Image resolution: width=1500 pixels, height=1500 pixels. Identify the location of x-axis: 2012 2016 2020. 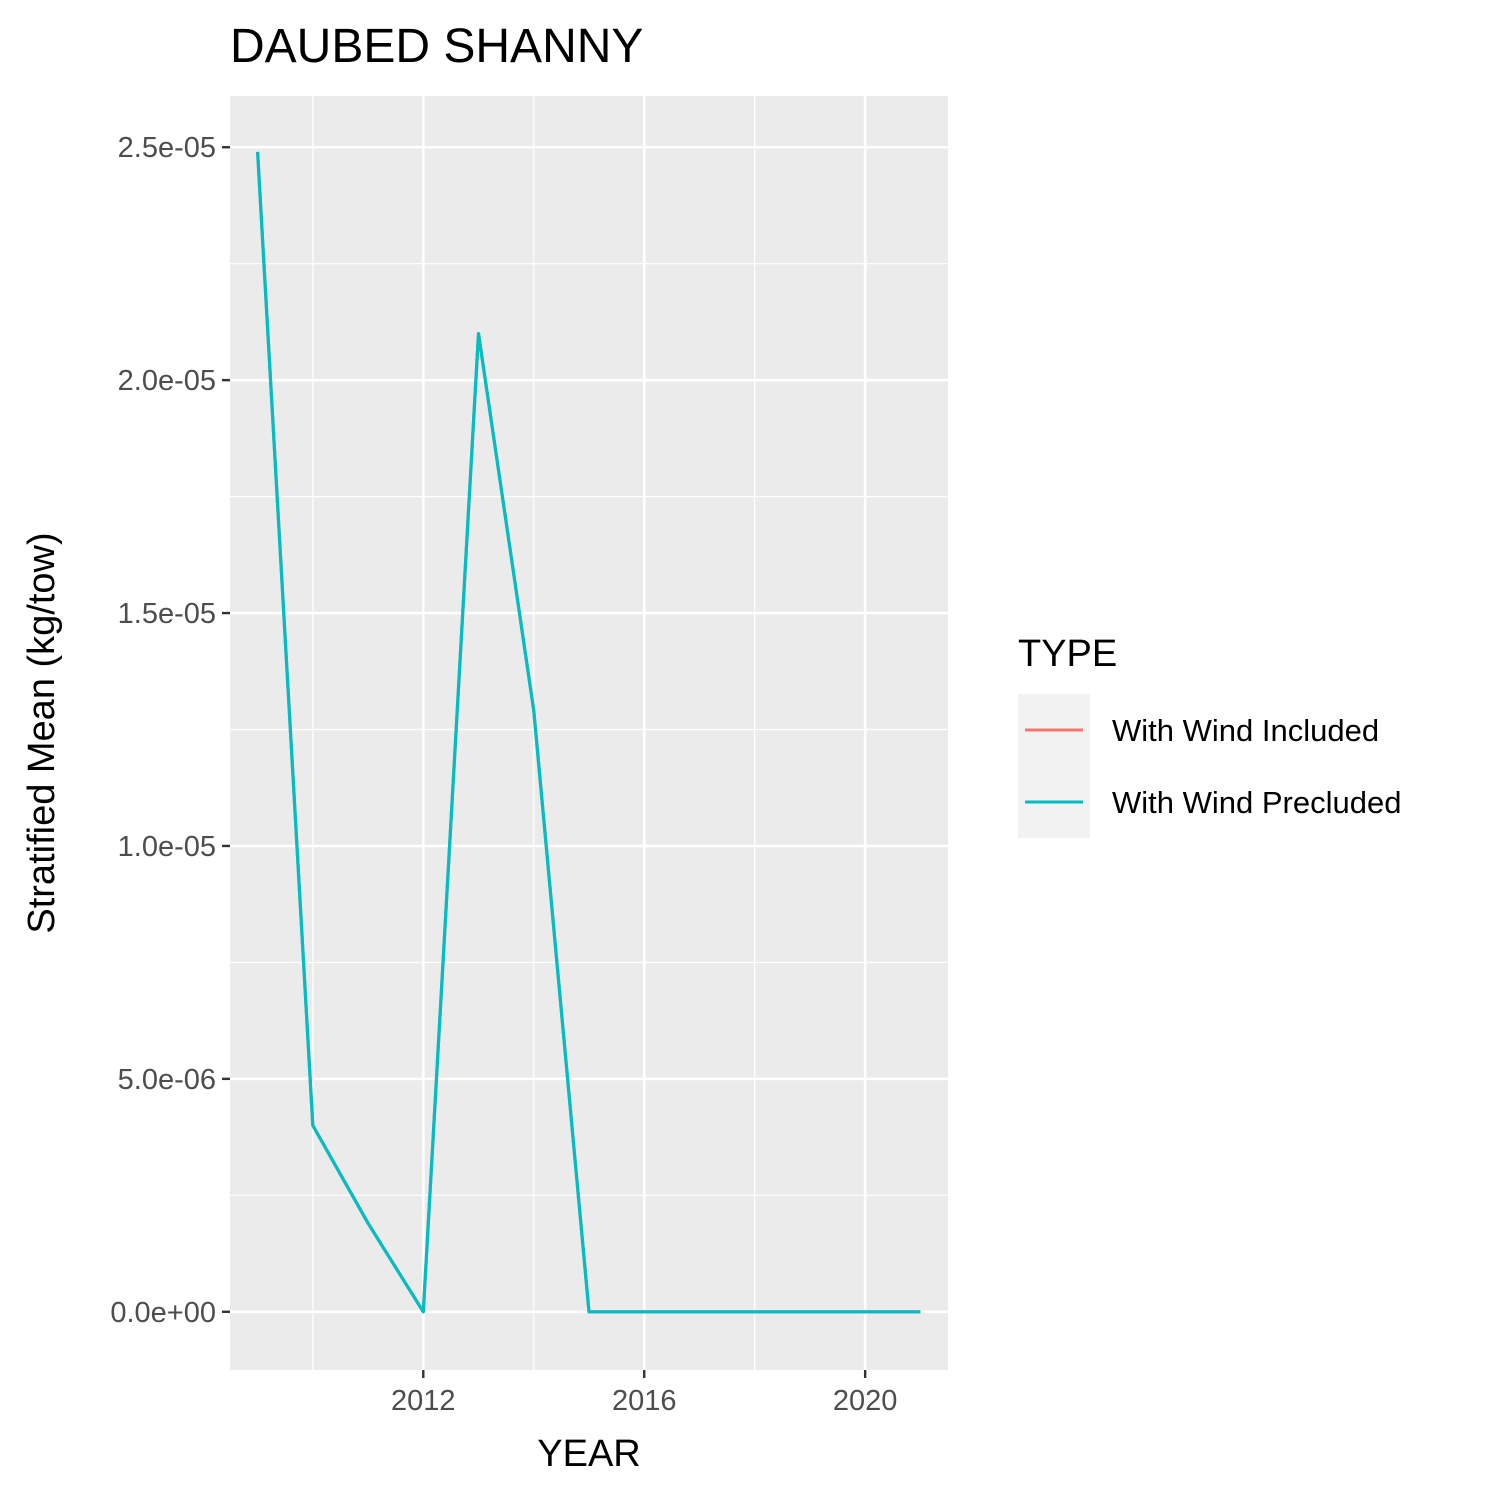
(644, 1393).